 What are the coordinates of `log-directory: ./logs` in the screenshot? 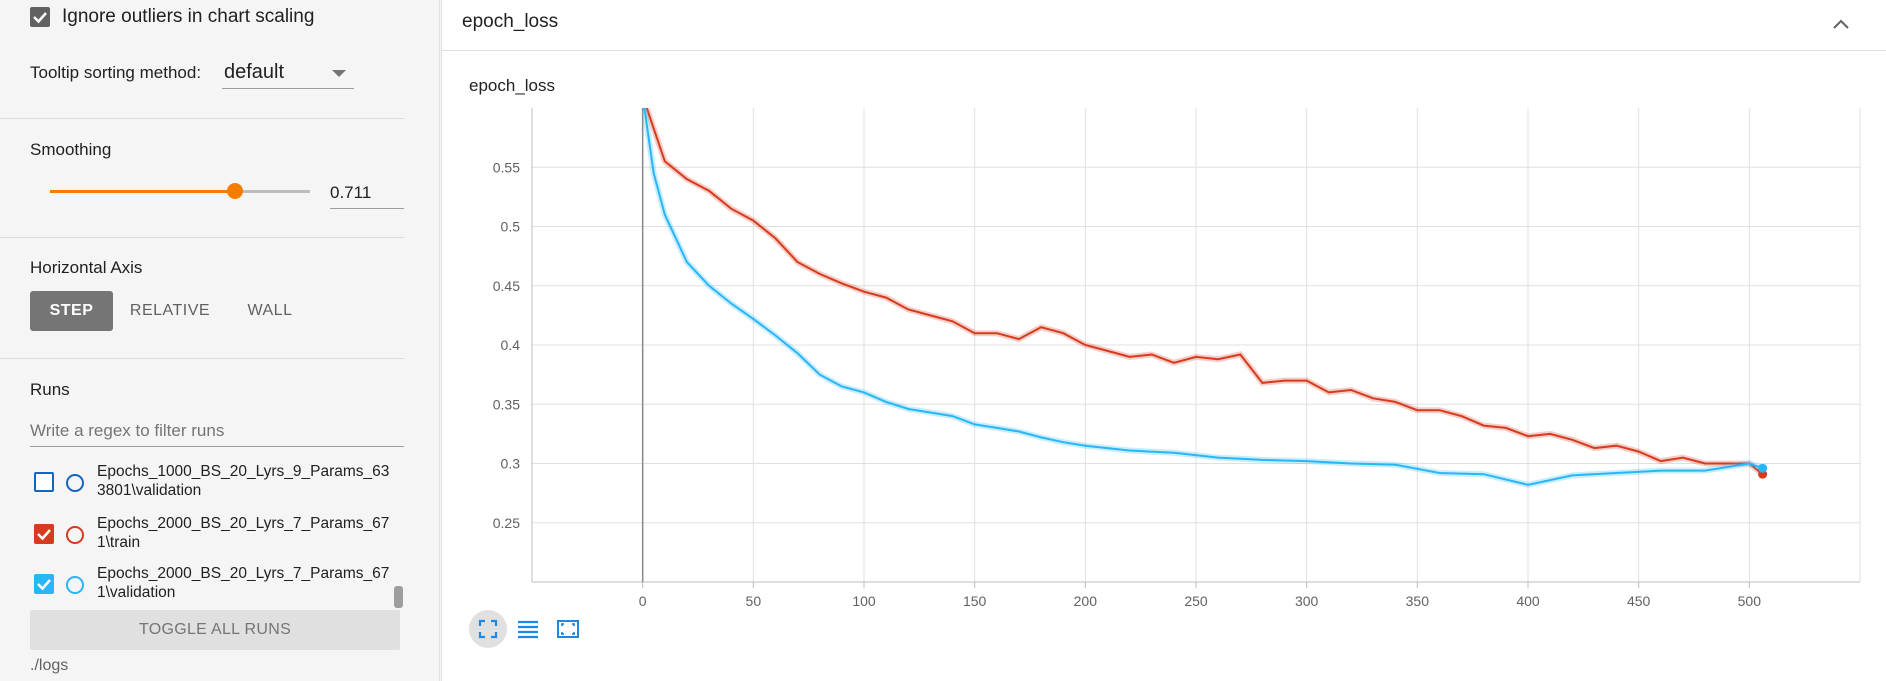 It's located at (49, 665).